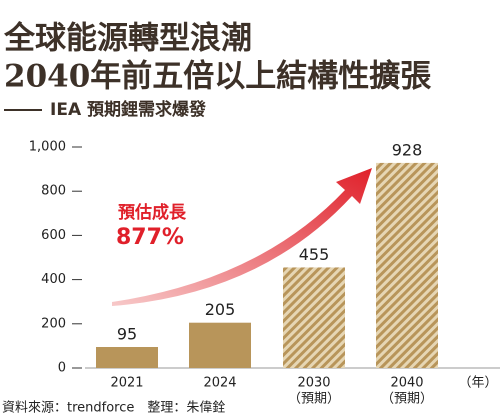  I want to click on x-tick-label: 2024, so click(219, 383).